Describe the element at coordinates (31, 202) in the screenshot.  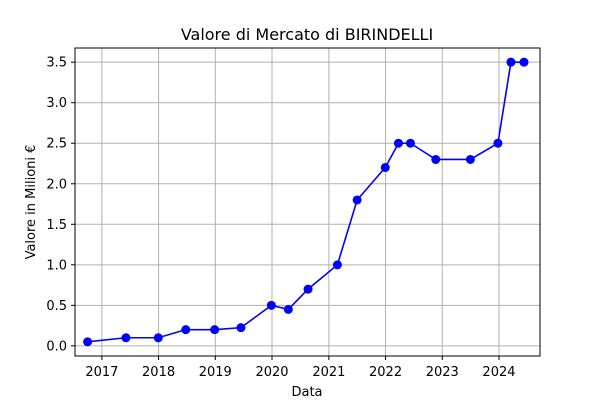
I see `y-axis-label: Valore in Milioni €` at that location.